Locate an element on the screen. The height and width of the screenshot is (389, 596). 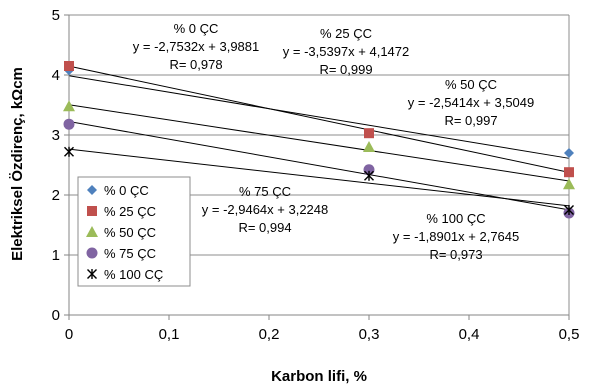
y-tick-label: 3 is located at coordinates (56, 135).